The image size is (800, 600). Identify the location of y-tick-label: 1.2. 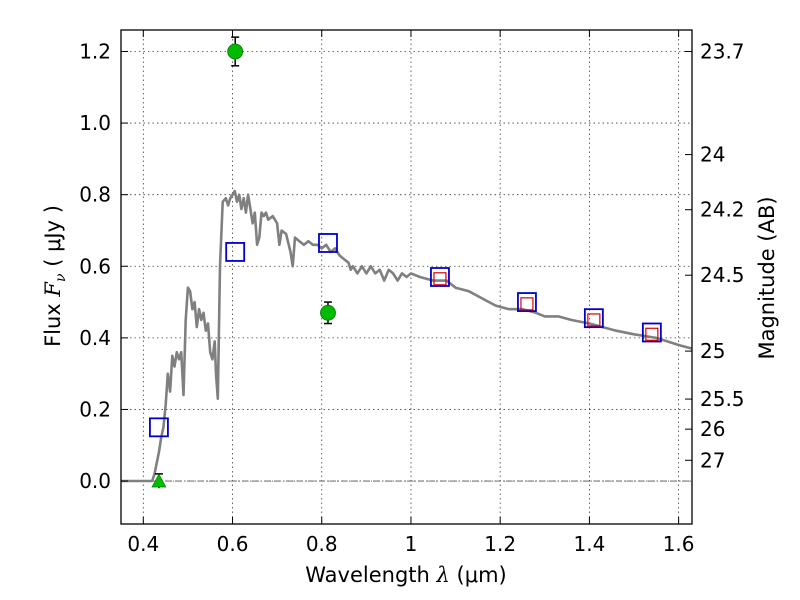
(95, 51).